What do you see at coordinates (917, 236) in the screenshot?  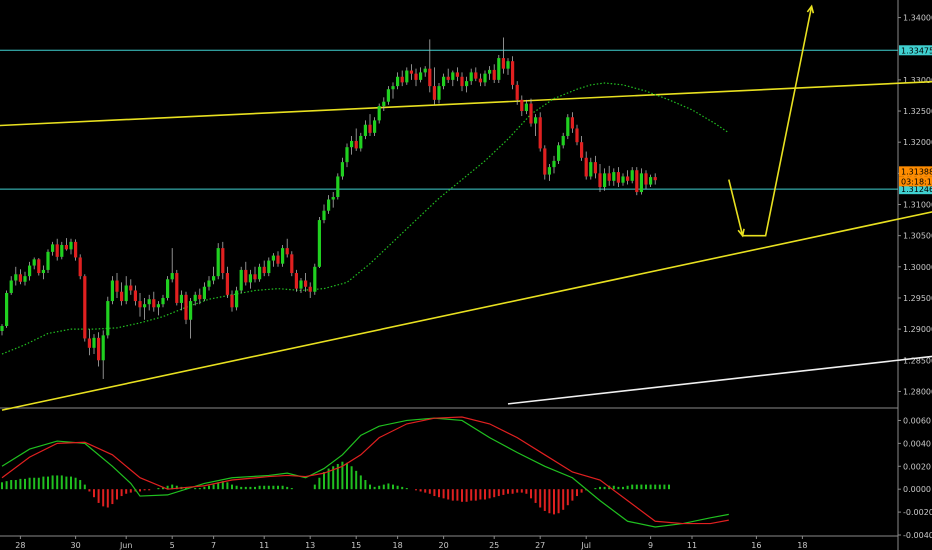 I see `y-axis-tick-label: 1.30500` at bounding box center [917, 236].